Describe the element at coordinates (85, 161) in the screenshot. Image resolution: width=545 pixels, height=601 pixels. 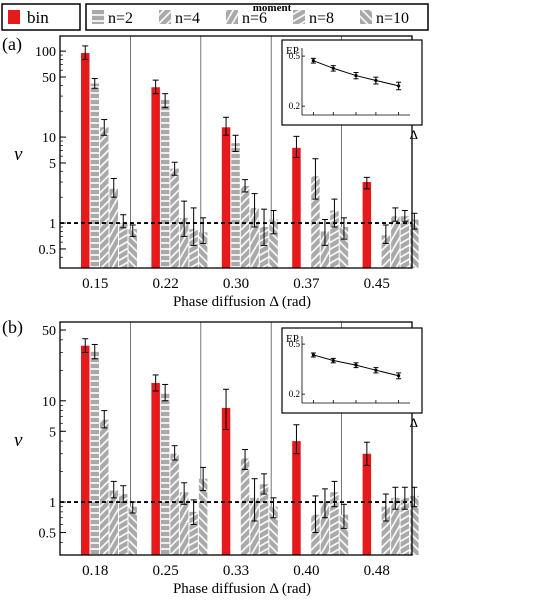
I see `bar-bin-0.15` at that location.